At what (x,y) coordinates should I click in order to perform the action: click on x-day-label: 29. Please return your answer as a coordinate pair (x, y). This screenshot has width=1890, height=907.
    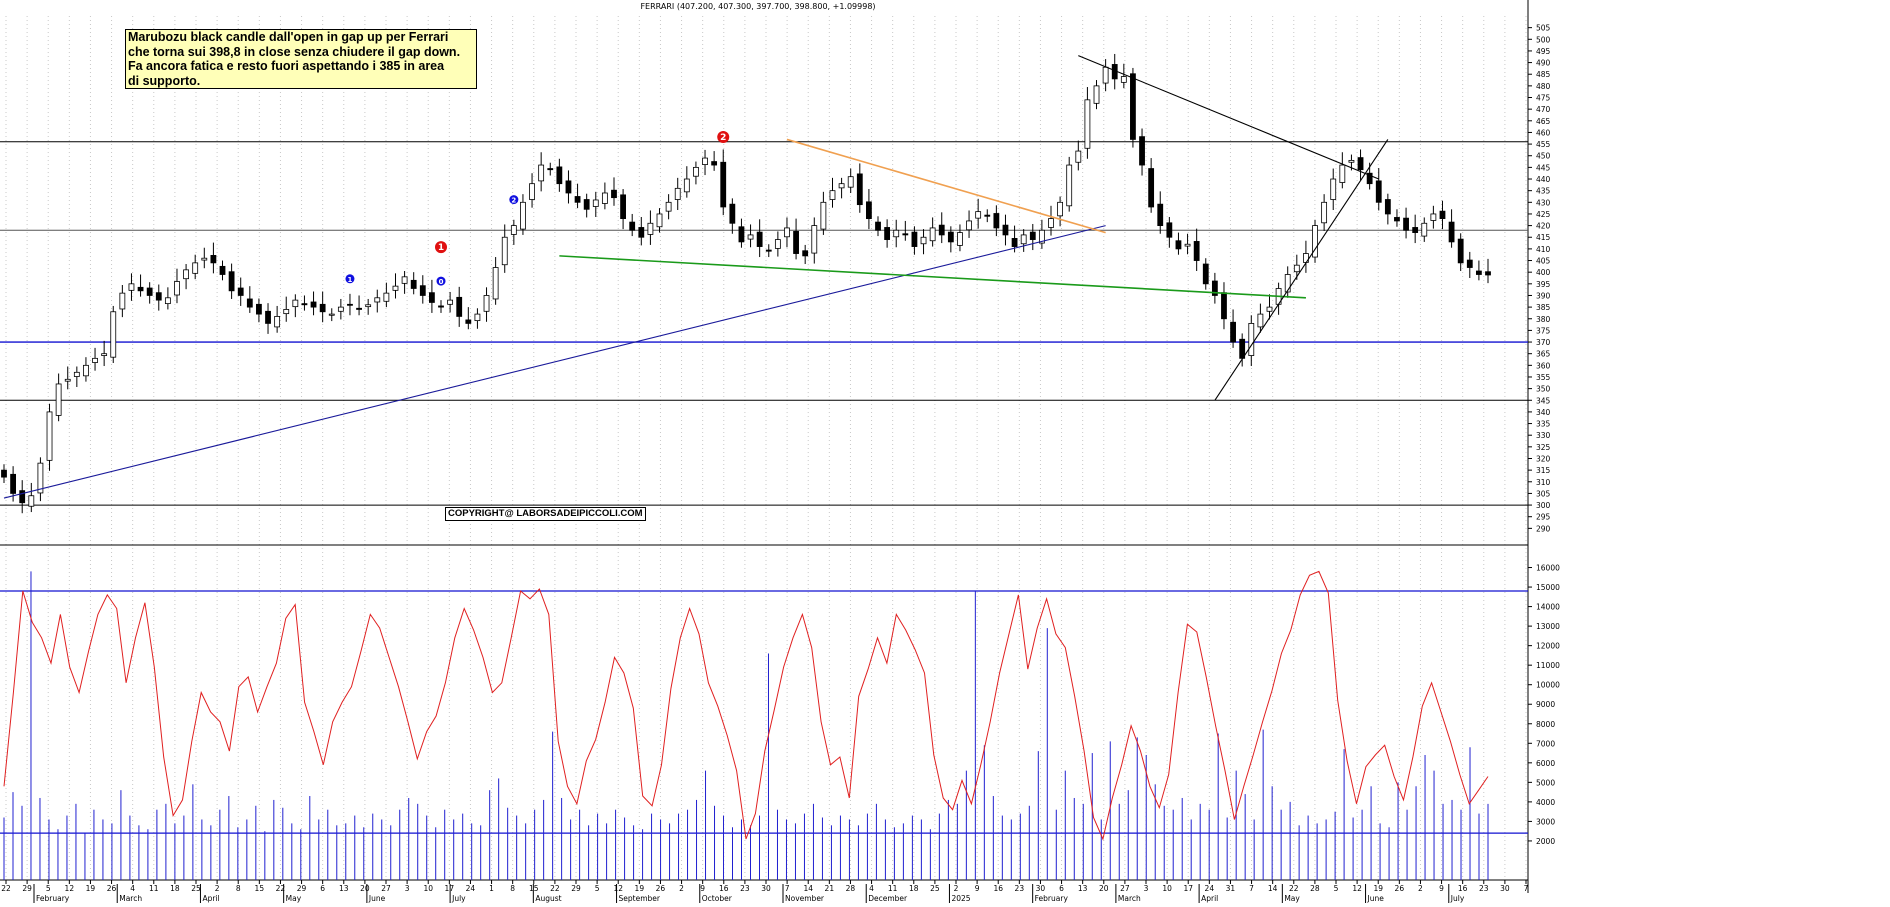
    Looking at the image, I should click on (576, 888).